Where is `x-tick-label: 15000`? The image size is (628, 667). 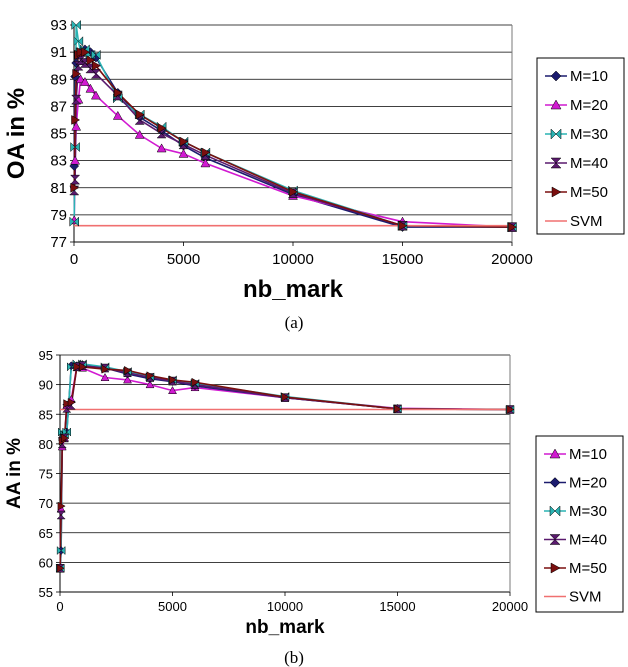 x-tick-label: 15000 is located at coordinates (403, 259).